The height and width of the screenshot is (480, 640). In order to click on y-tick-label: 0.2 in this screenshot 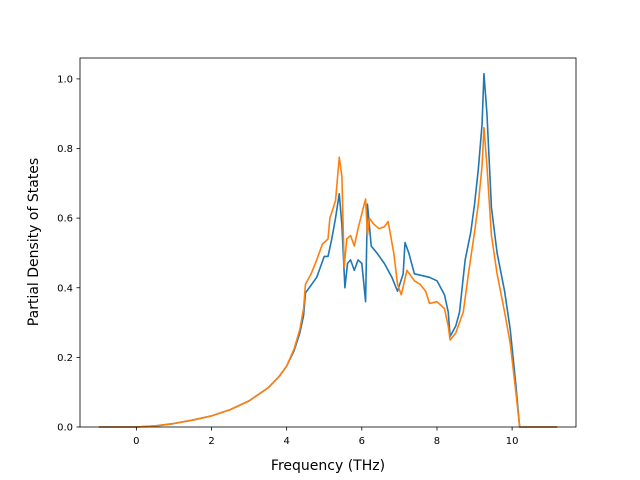, I will do `click(65, 358)`.